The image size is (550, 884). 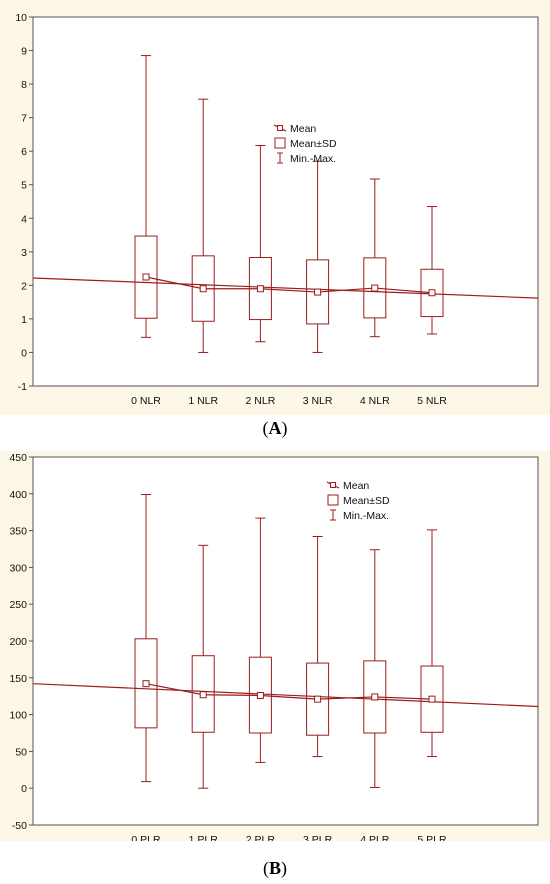 What do you see at coordinates (146, 837) in the screenshot?
I see `x-tick-label: 0 PLR` at bounding box center [146, 837].